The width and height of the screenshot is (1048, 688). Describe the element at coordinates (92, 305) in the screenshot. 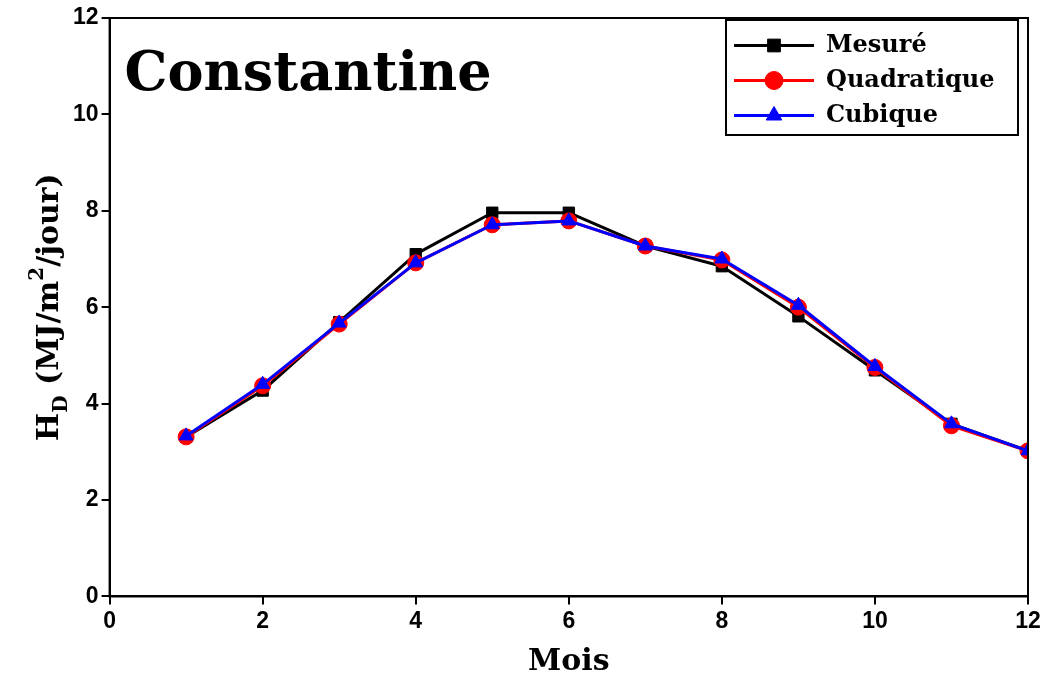

I see `y-tick-label: 6` at that location.